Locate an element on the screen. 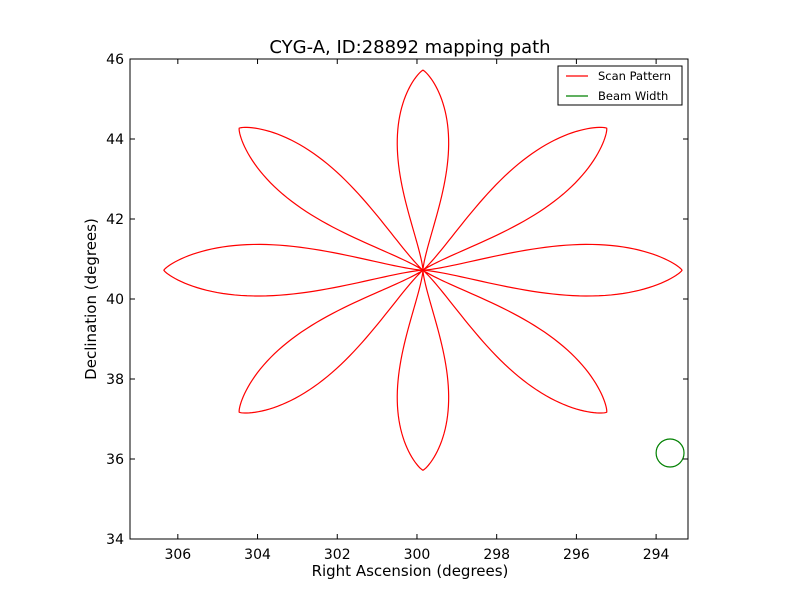  x-tick-label: 300 is located at coordinates (417, 555).